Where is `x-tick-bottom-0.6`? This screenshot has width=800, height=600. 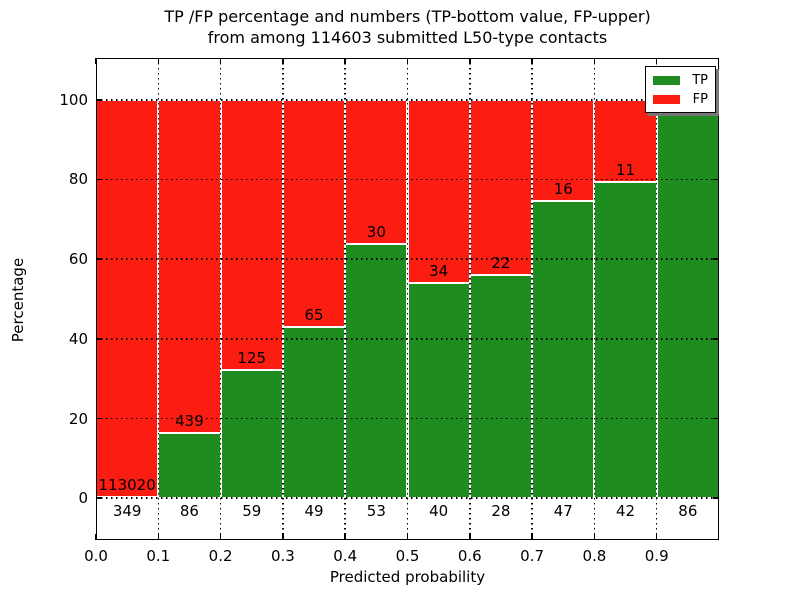
x-tick-bottom-0.6 is located at coordinates (470, 537).